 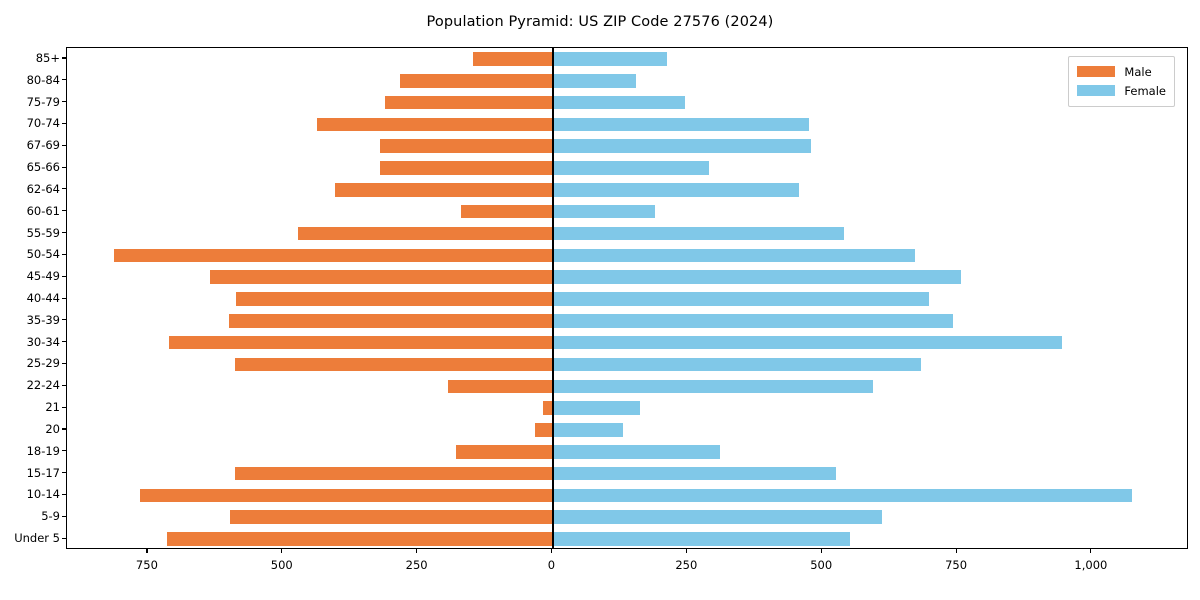 I want to click on legend-item-male: Male, so click(x=1121, y=71).